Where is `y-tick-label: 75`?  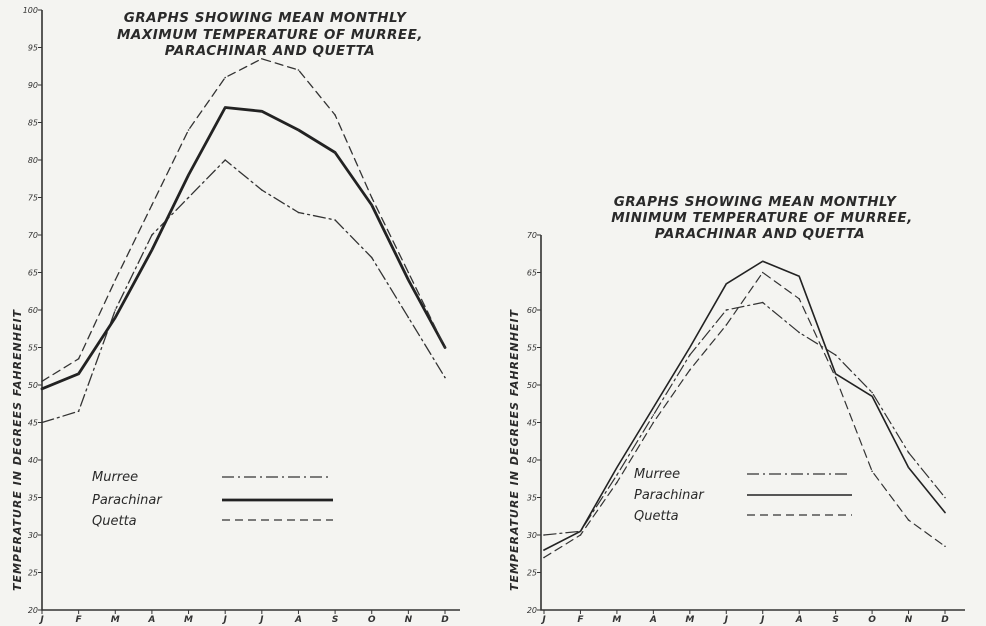 y-tick-label: 75 is located at coordinates (33, 198).